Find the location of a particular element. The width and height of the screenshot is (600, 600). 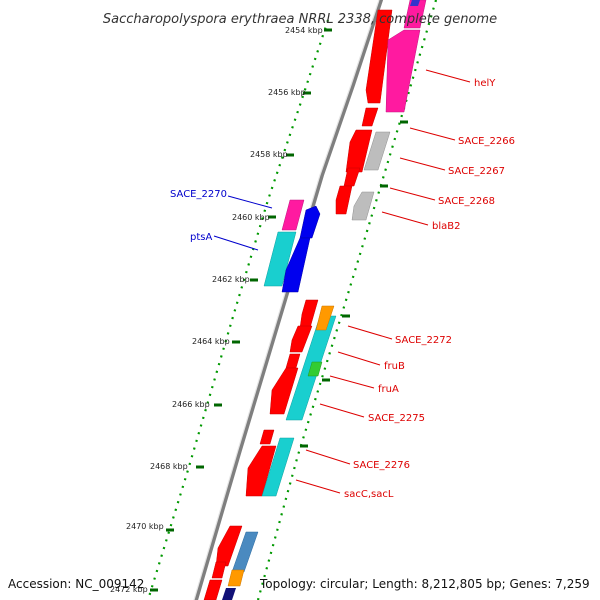

gene-blaB2 is located at coordinates (363, 206).